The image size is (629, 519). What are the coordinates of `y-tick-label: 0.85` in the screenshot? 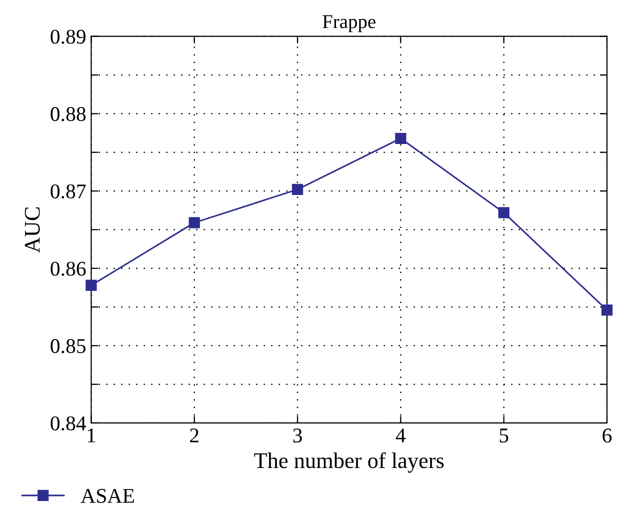 It's located at (68, 346).